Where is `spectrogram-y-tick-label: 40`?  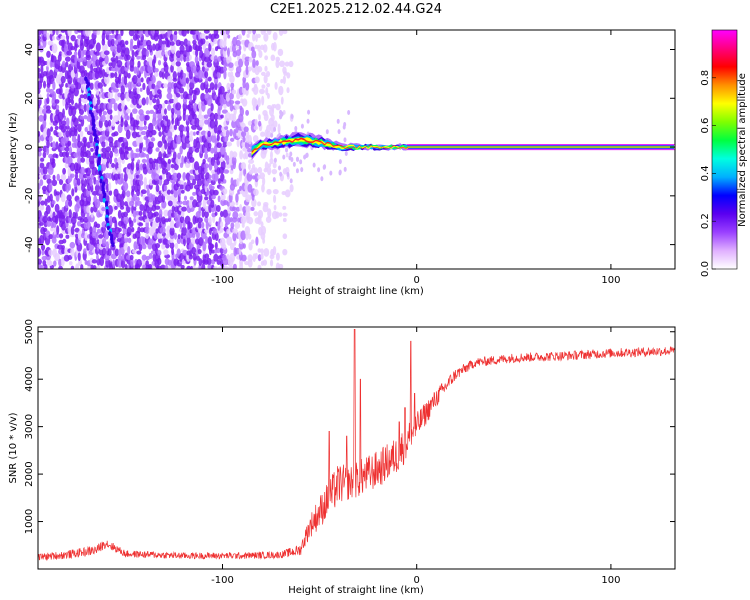
spectrogram-y-tick-label: 40 is located at coordinates (29, 49).